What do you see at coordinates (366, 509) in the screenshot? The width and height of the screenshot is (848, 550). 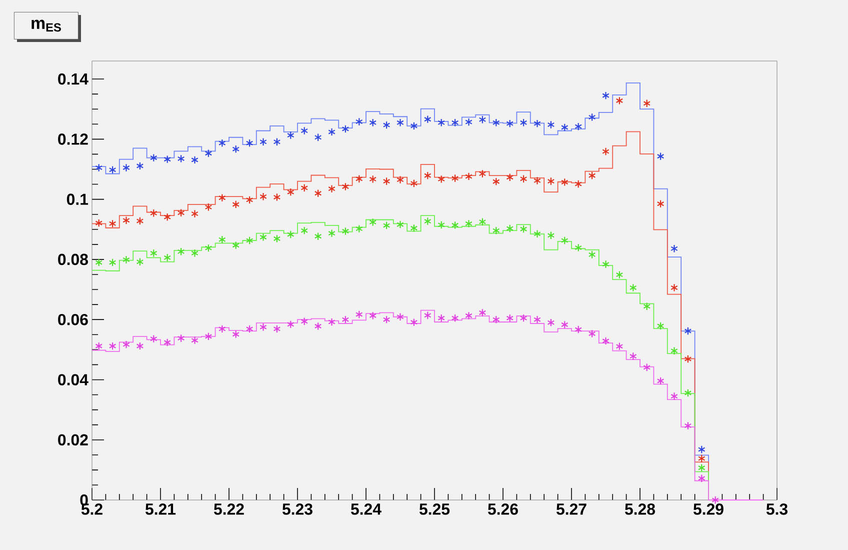 I see `x-tick-label: 5.24` at bounding box center [366, 509].